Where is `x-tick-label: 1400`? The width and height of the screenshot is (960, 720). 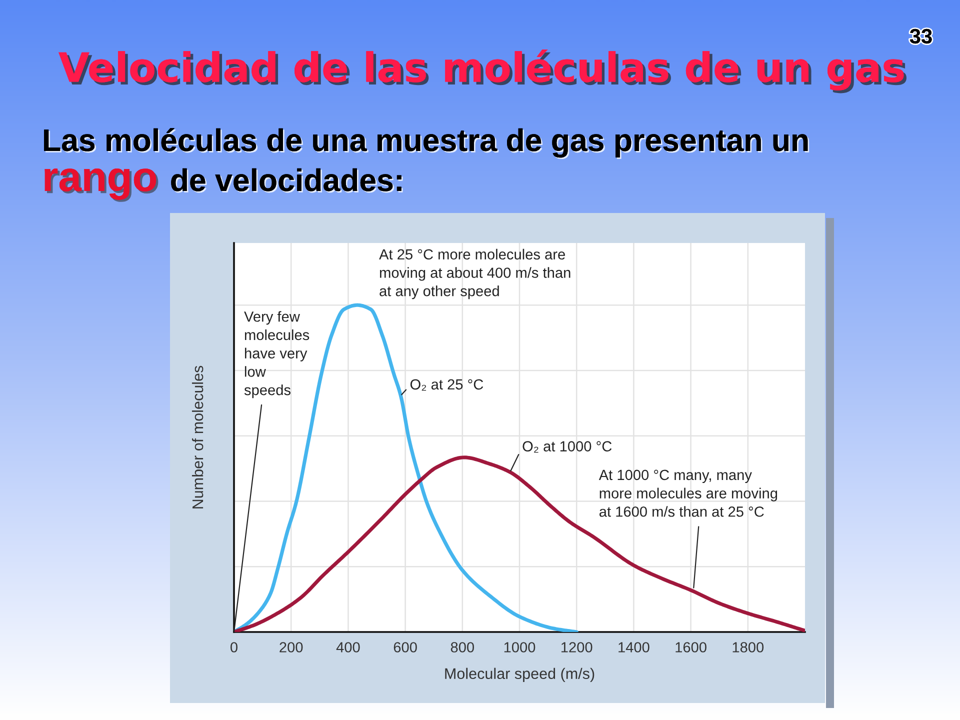 x-tick-label: 1400 is located at coordinates (634, 647).